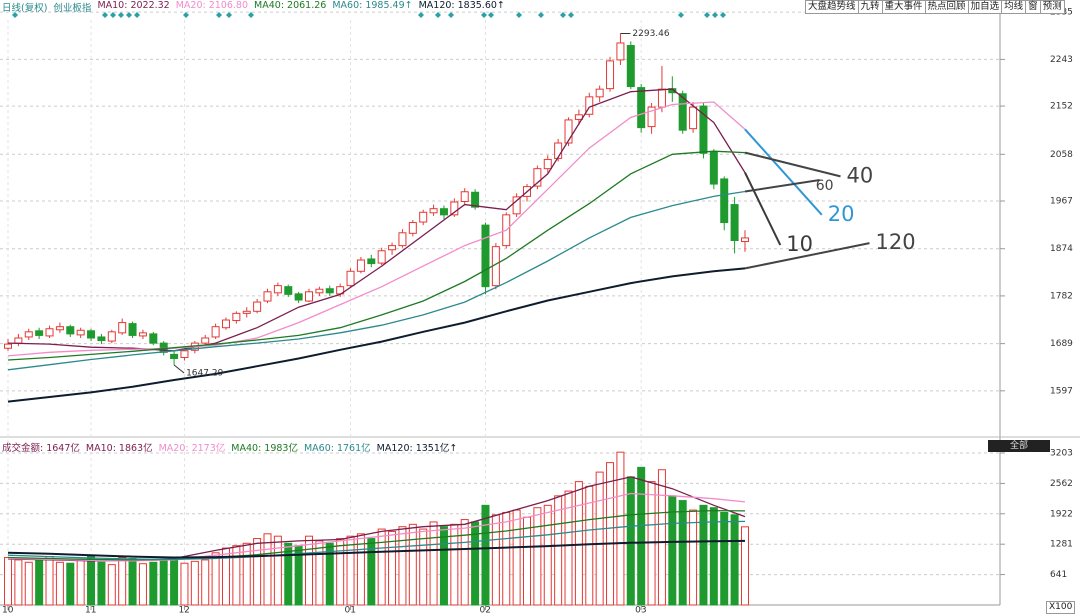  Describe the element at coordinates (41, 448) in the screenshot. I see `volume-title: 成交金额: 1647亿` at that location.